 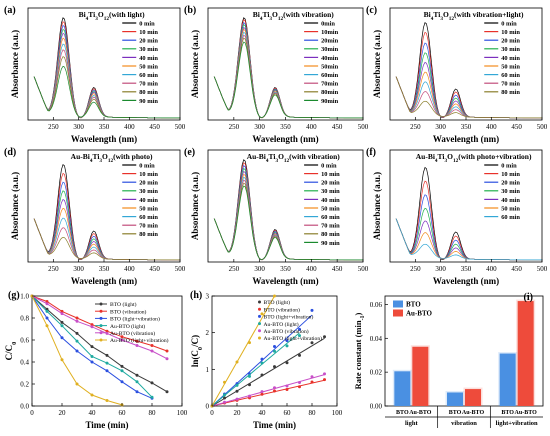 I want to click on x-tick-label: 40, so click(x=263, y=413).